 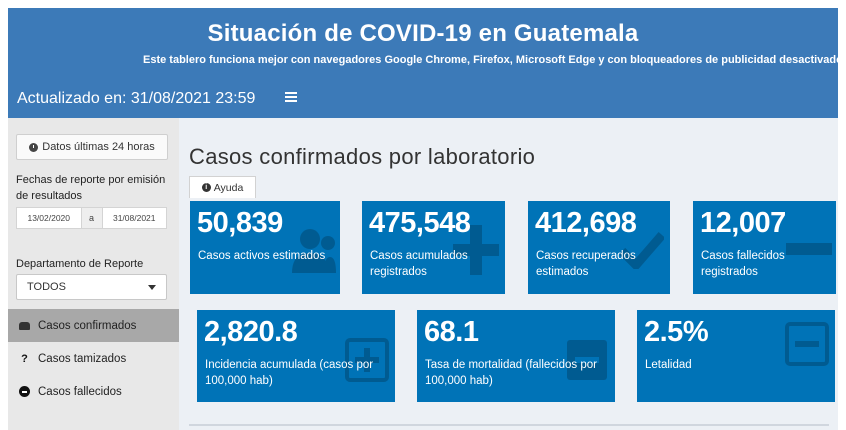 I want to click on nav-casos-confirmados: Casos confirmados, so click(x=93, y=325).